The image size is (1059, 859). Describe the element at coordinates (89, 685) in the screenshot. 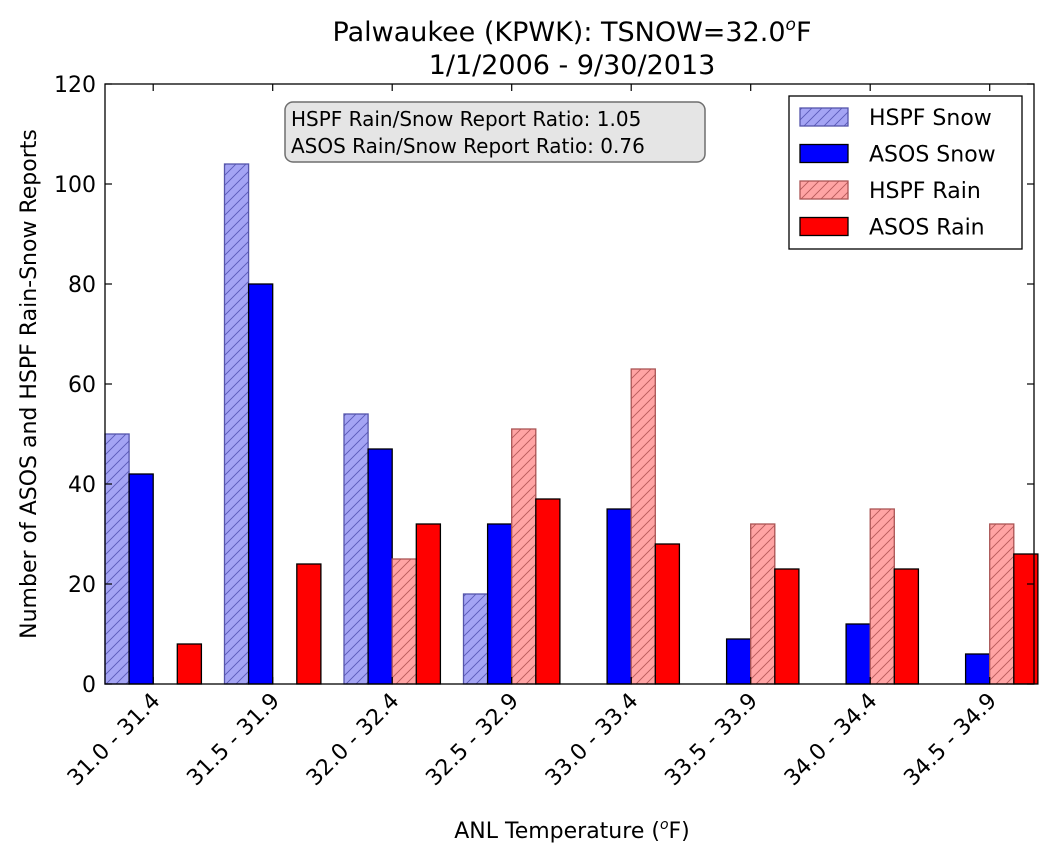

I see `y-tick-label: 0` at that location.